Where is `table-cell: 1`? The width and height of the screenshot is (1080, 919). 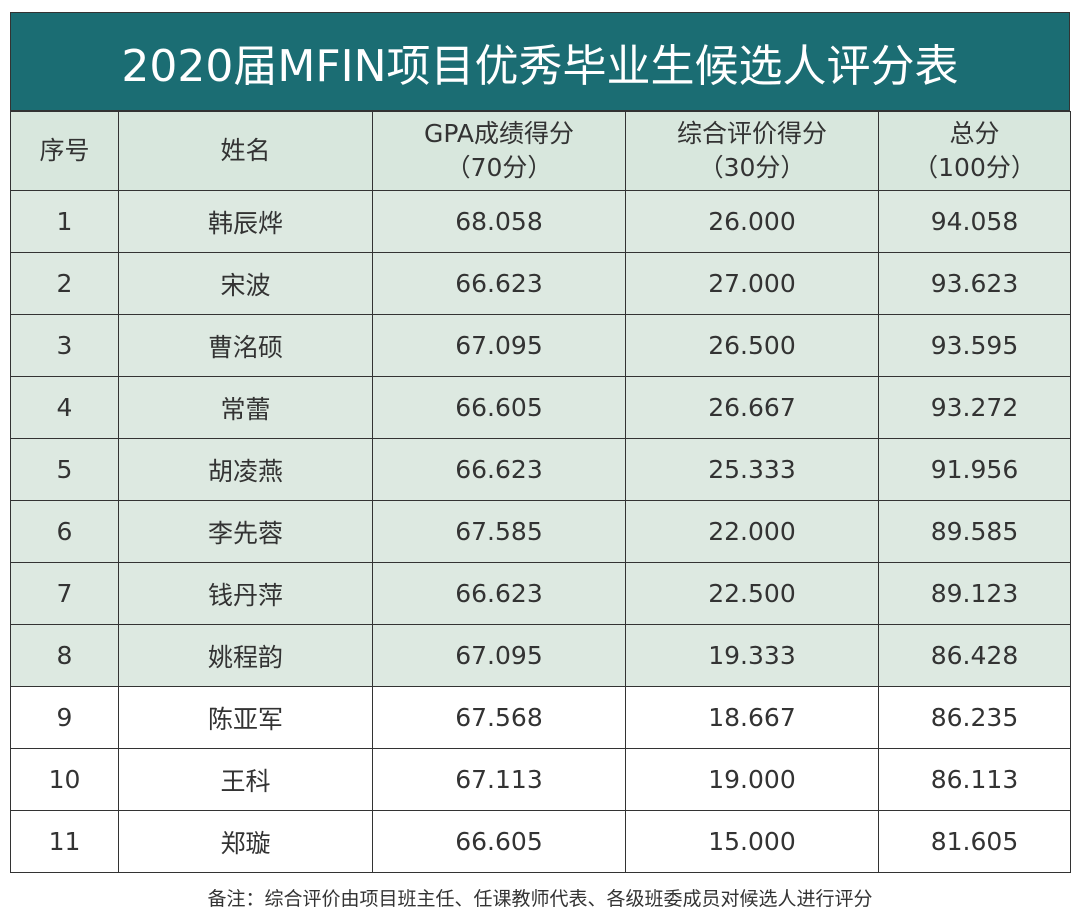
table-cell: 1 is located at coordinates (64, 221).